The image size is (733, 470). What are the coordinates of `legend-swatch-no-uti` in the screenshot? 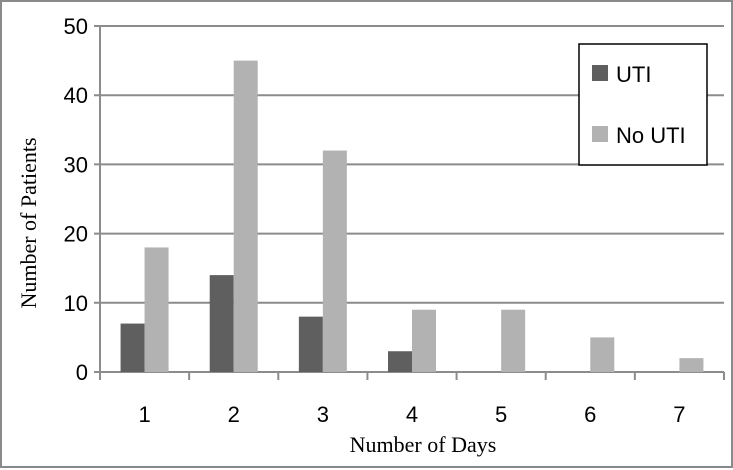 It's located at (600, 134).